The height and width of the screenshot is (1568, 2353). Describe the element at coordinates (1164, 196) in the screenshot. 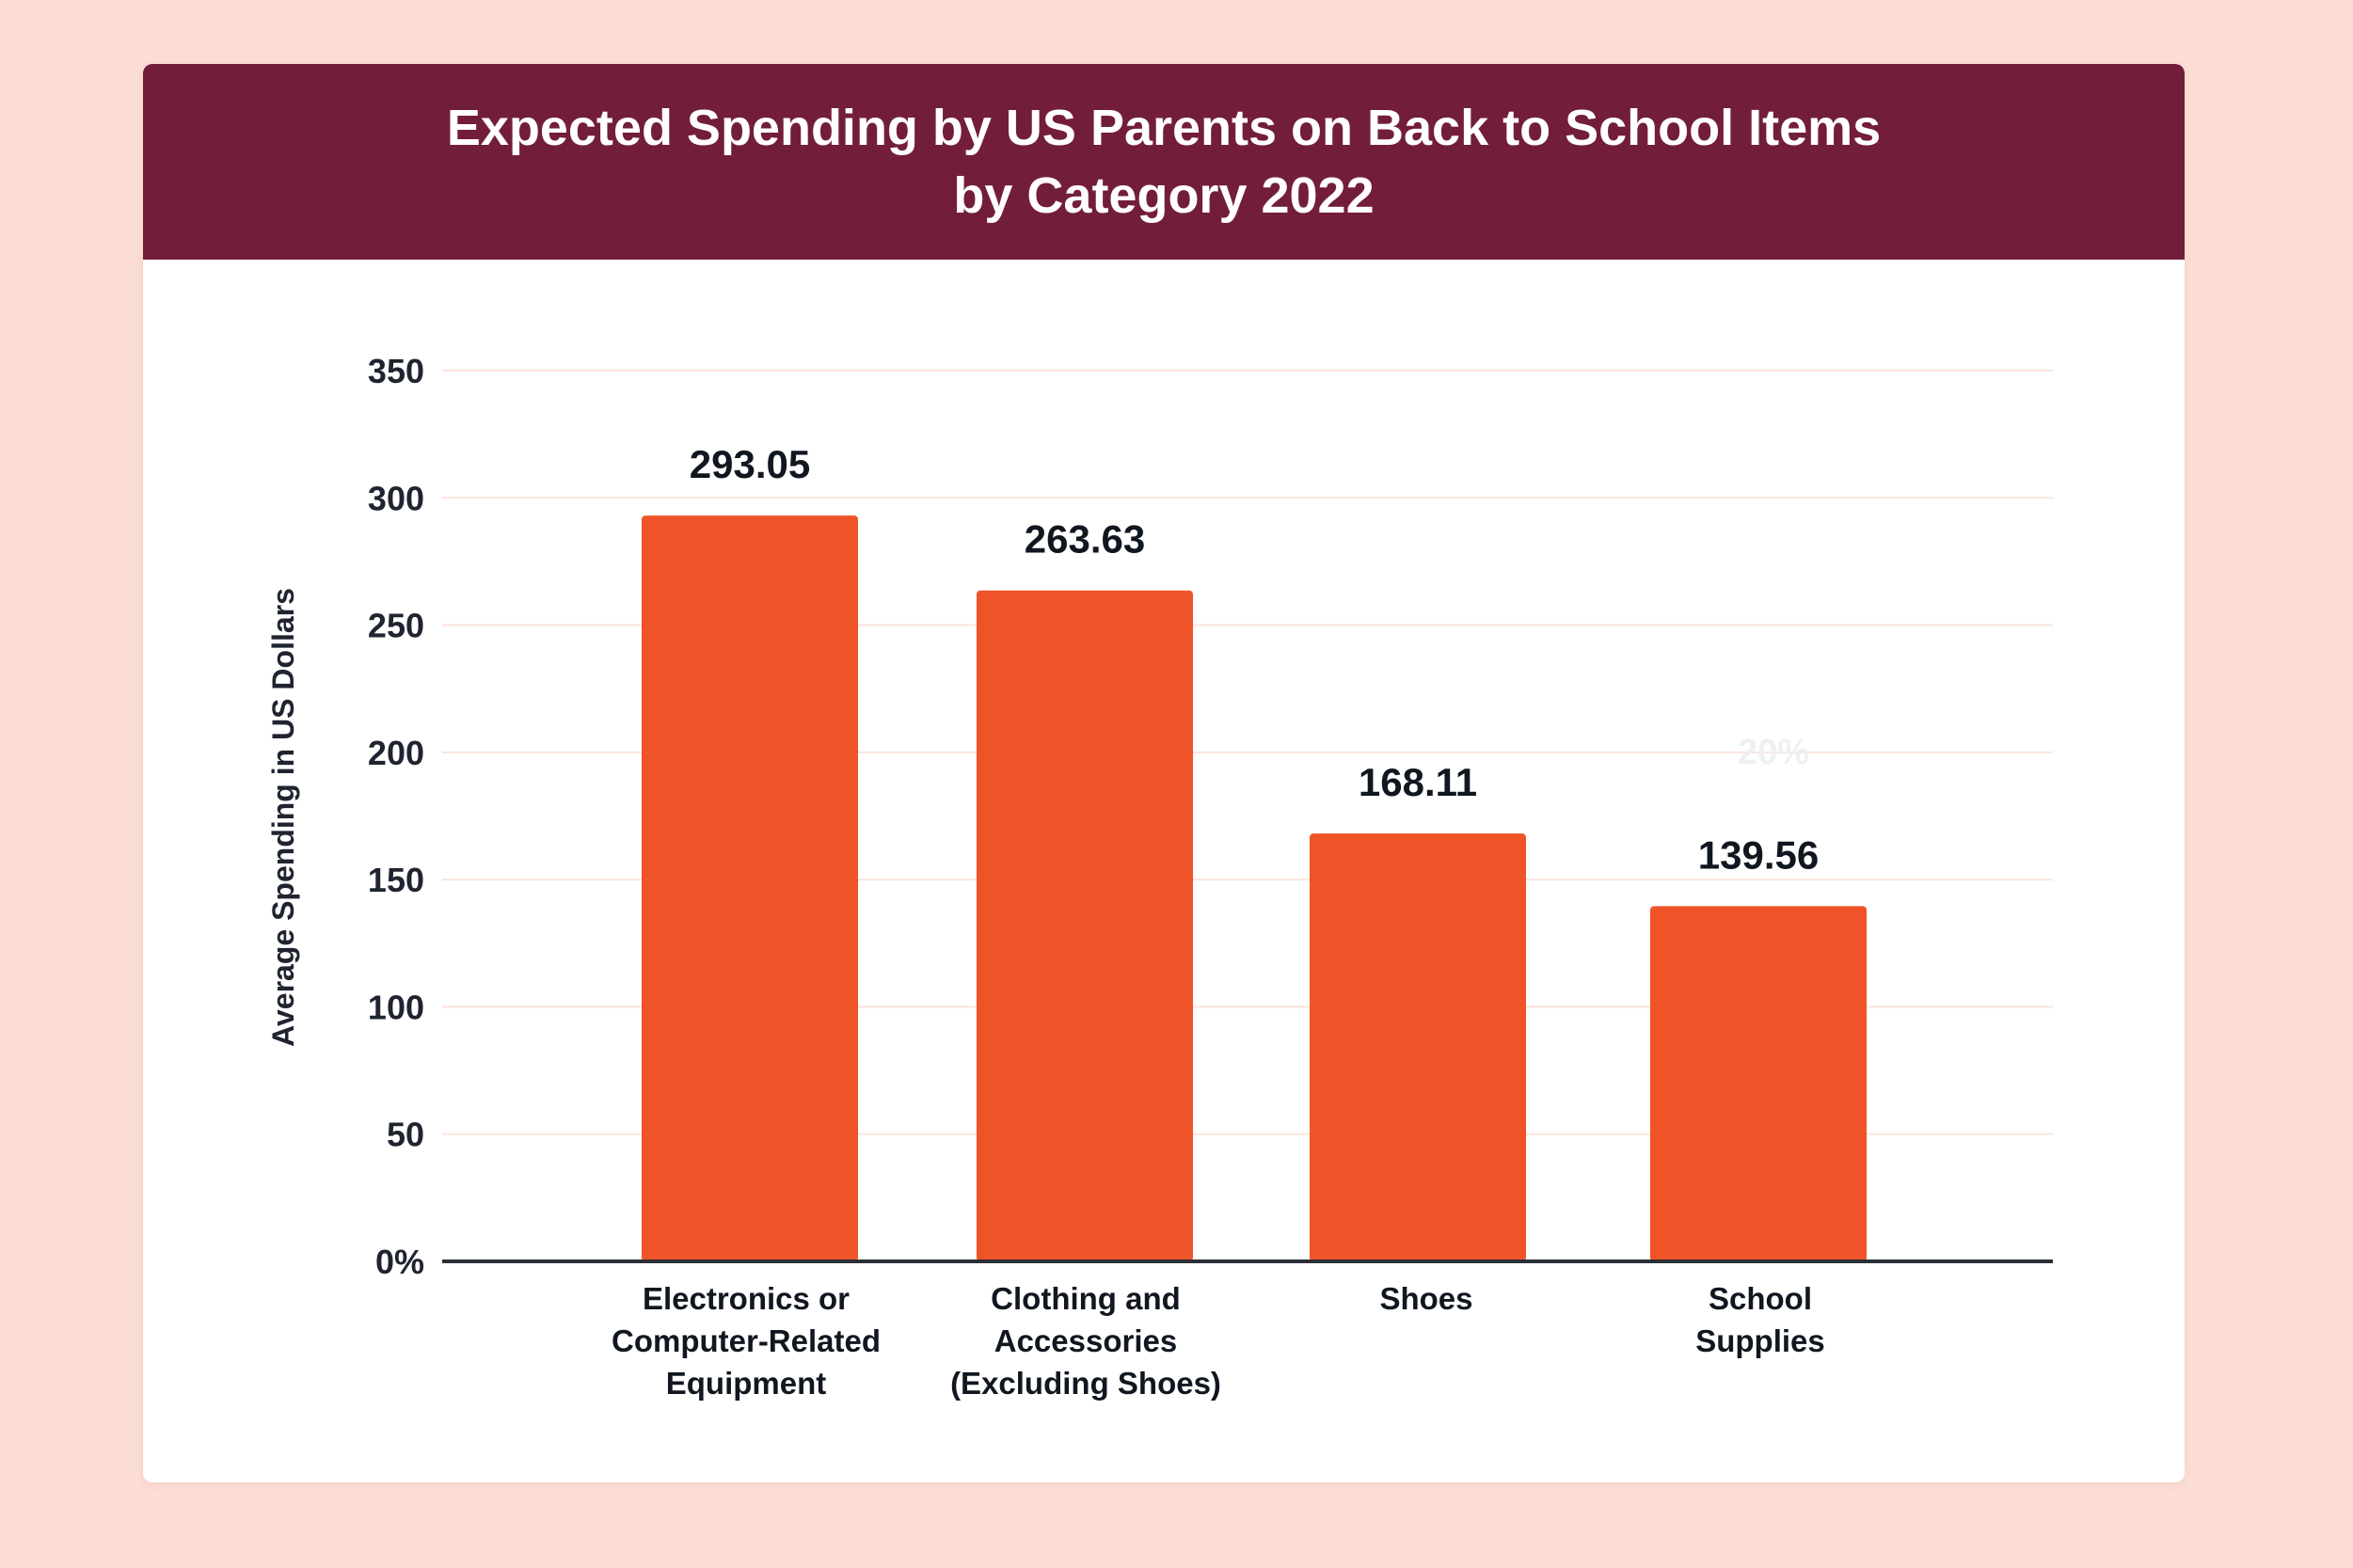

I see `chart-title-line2: by Category 2022` at that location.